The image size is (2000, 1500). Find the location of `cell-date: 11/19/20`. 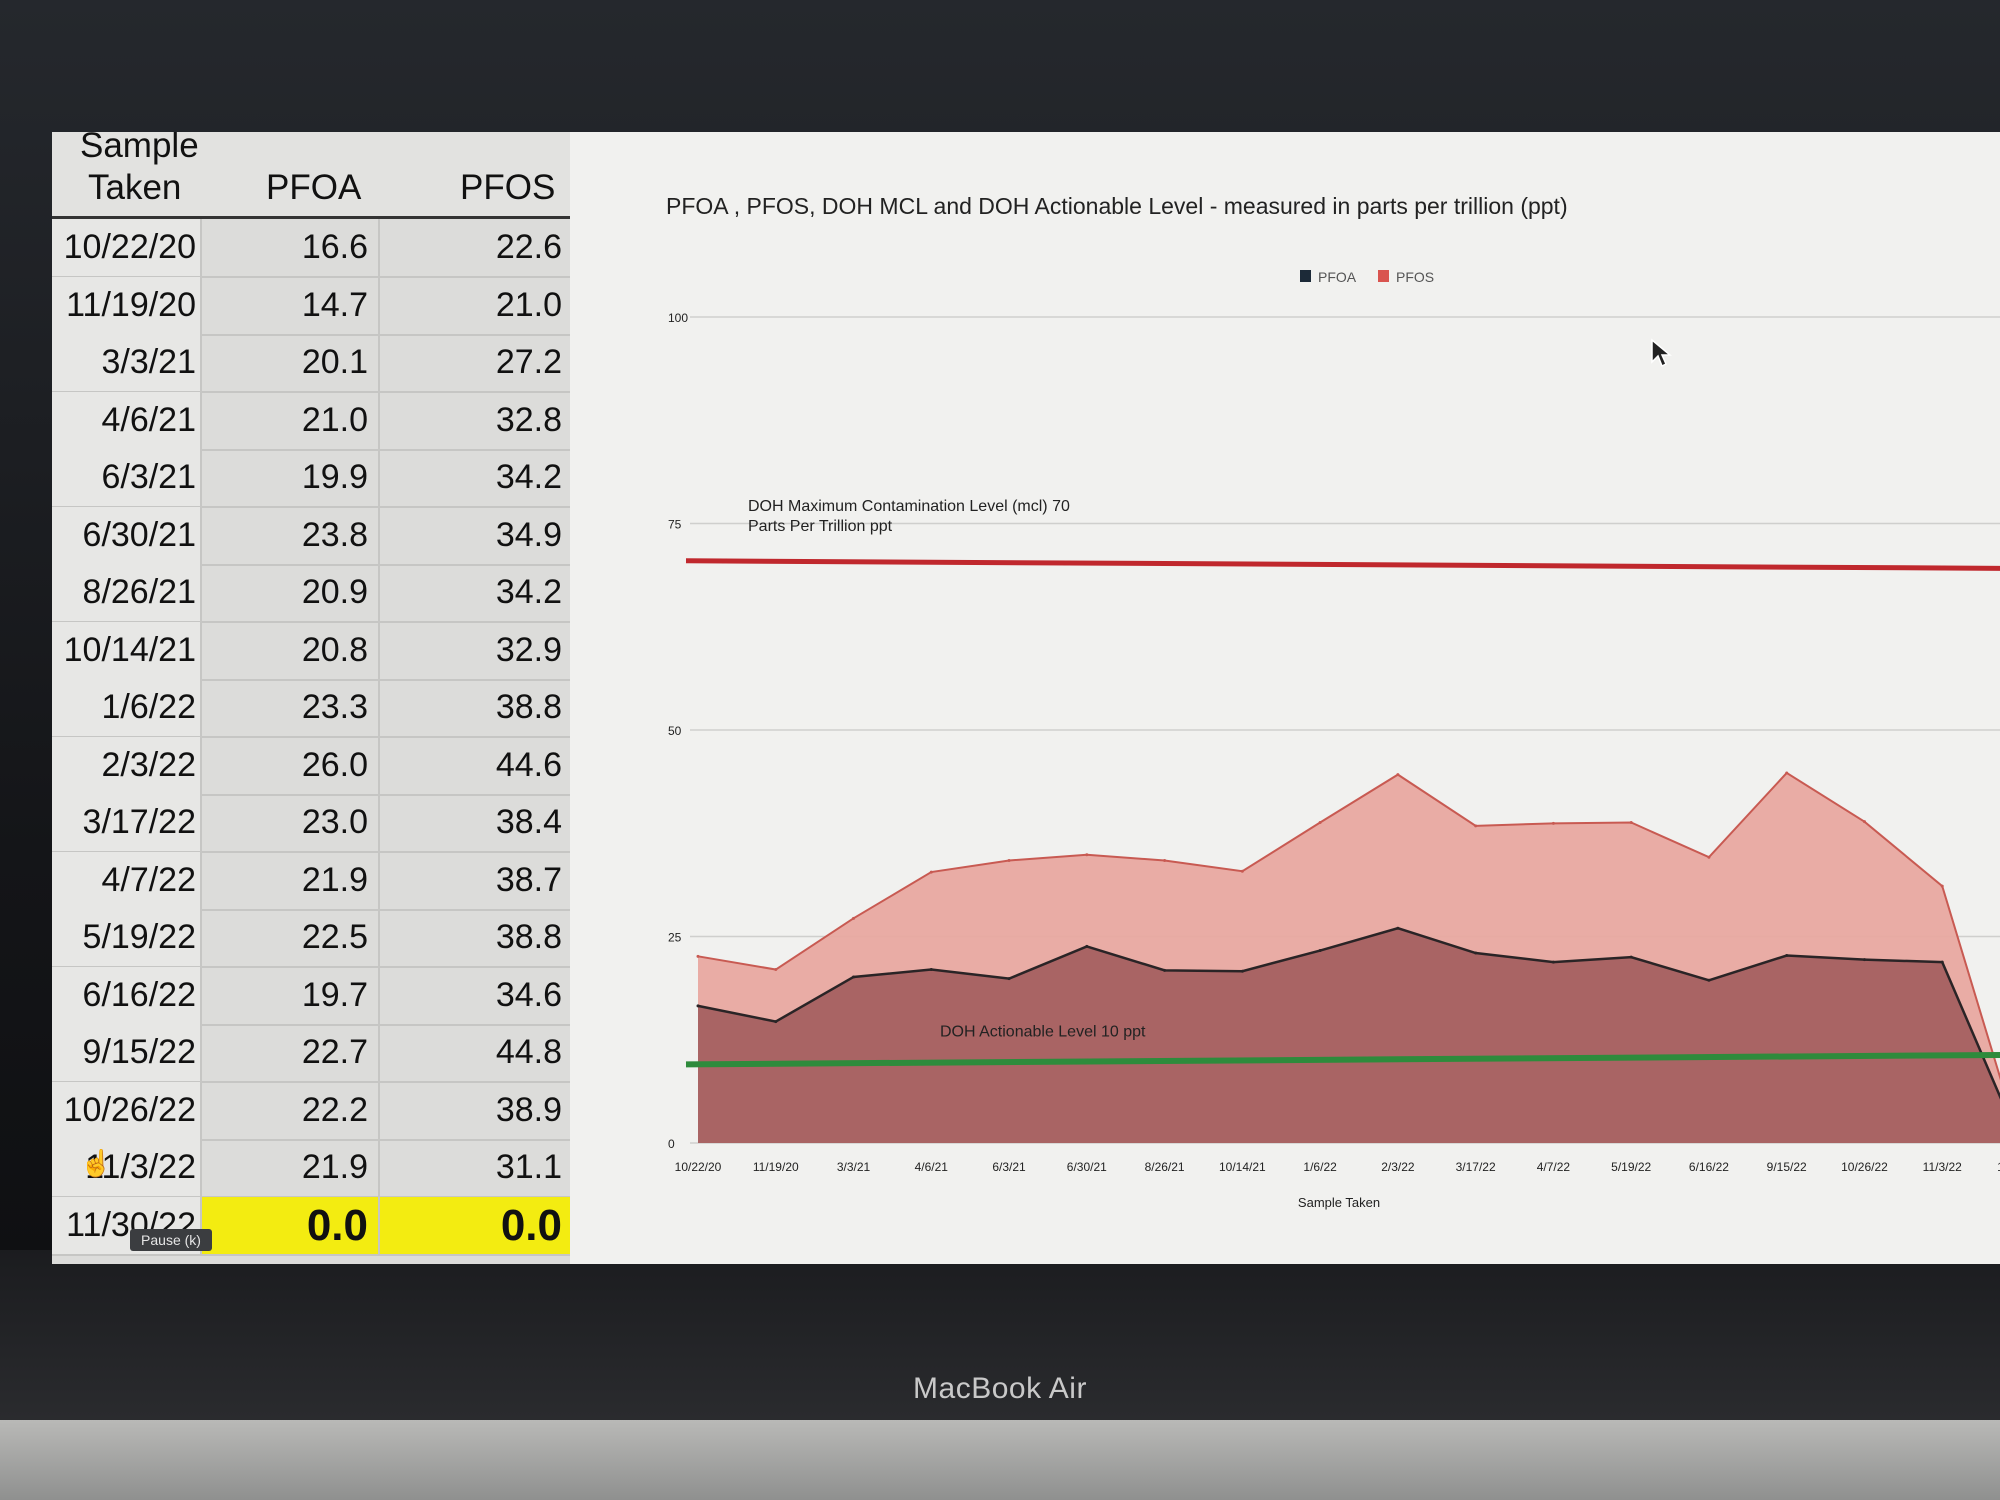

cell-date: 11/19/20 is located at coordinates (127, 305).